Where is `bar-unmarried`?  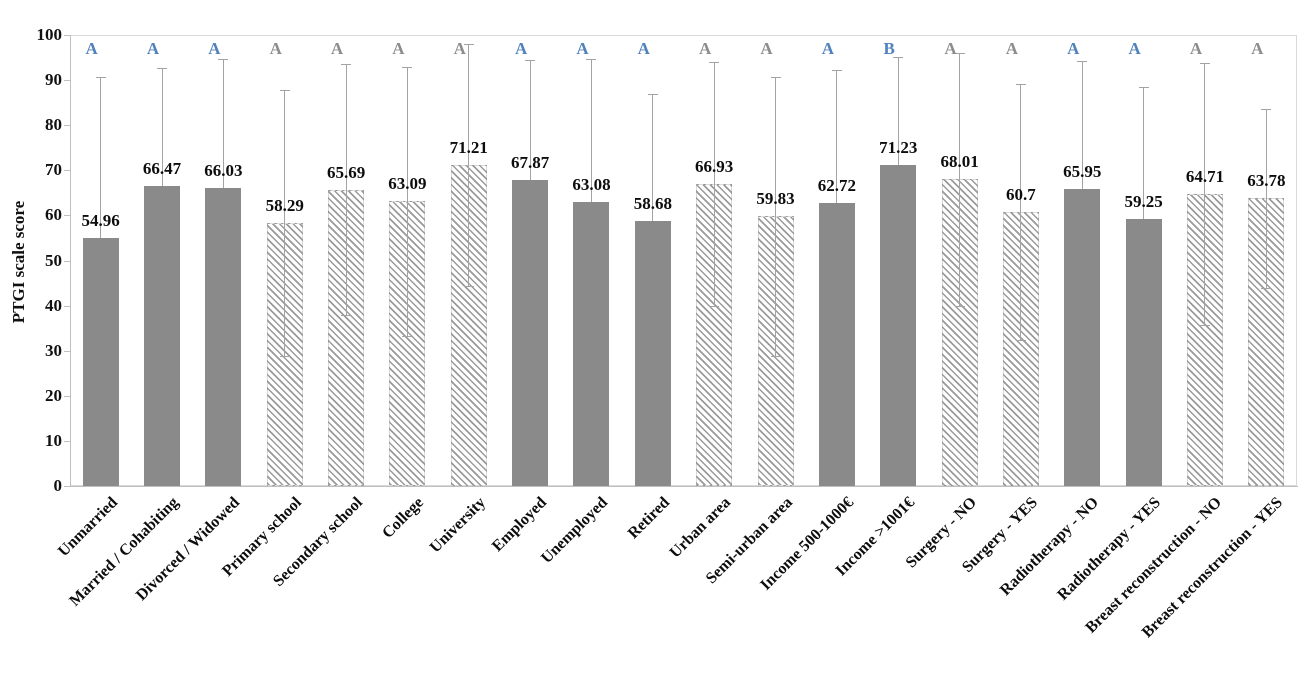
bar-unmarried is located at coordinates (100, 362).